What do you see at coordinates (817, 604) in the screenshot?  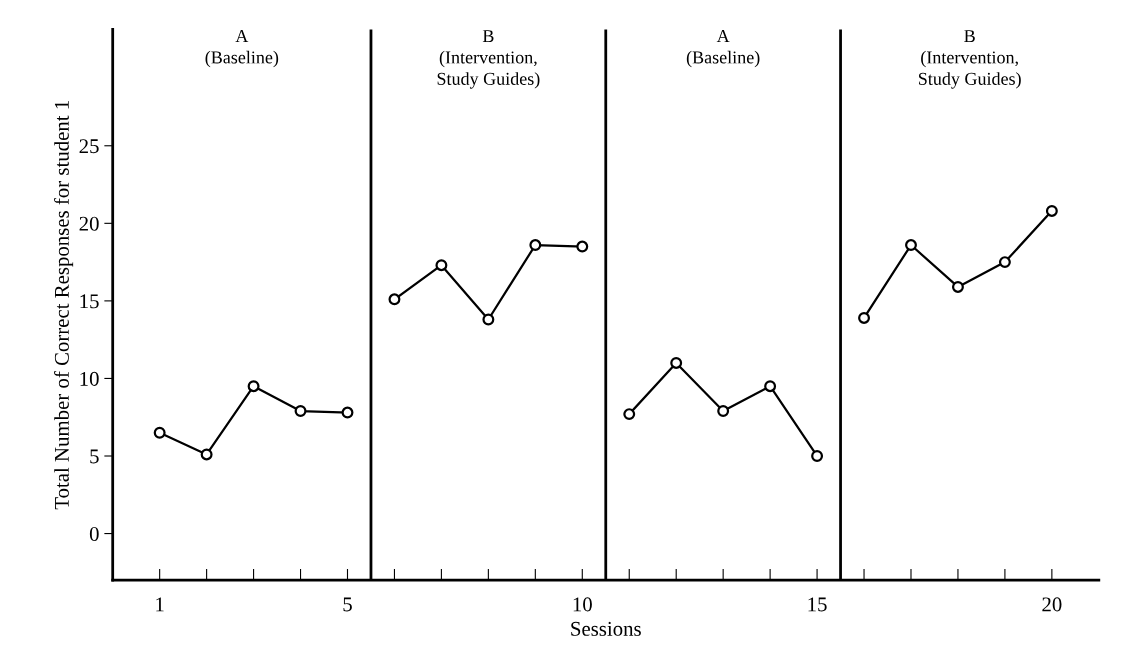 I see `x-tick-label: 15` at bounding box center [817, 604].